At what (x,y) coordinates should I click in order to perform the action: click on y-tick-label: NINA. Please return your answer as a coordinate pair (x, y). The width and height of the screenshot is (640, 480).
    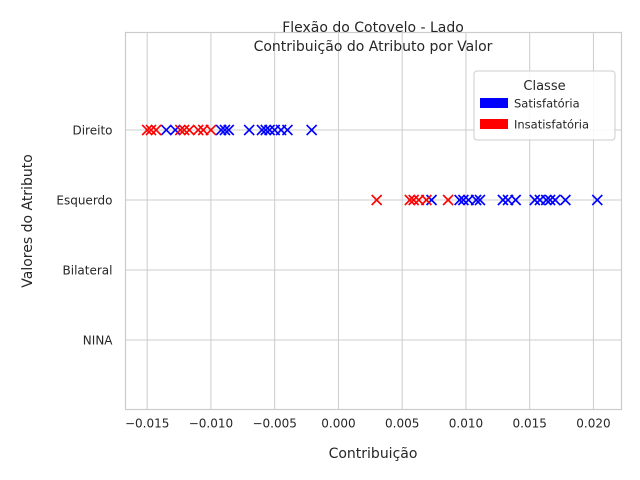
    Looking at the image, I should click on (98, 341).